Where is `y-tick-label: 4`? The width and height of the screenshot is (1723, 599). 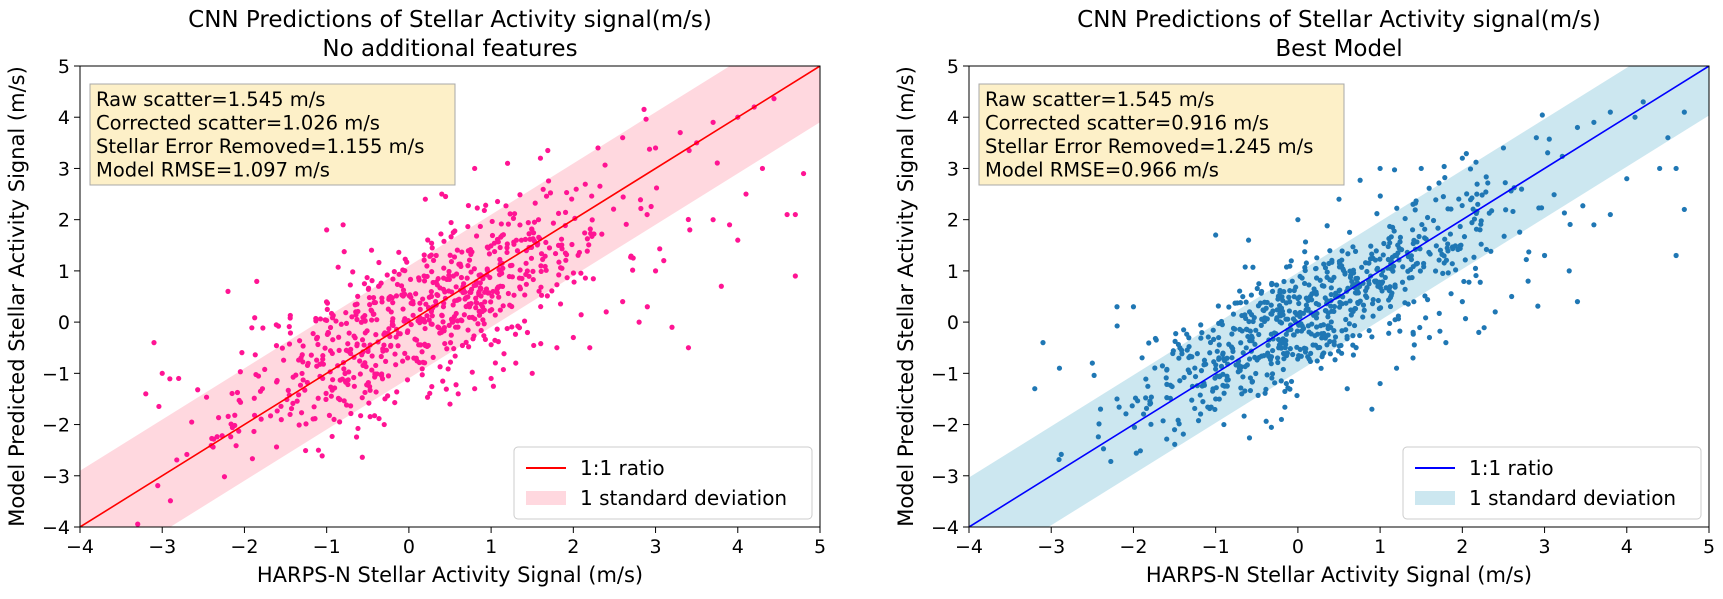 y-tick-label: 4 is located at coordinates (953, 118).